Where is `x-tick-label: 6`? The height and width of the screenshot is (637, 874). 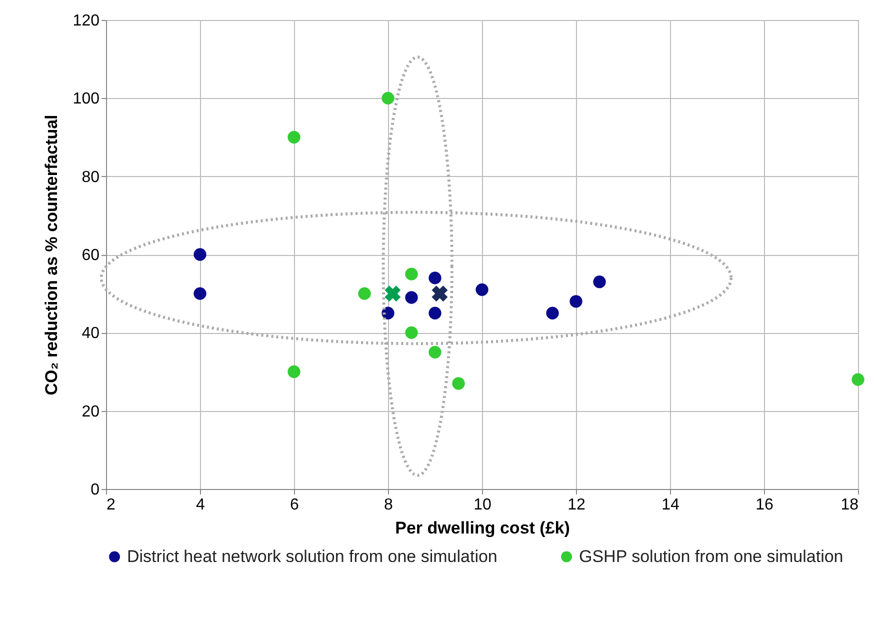 x-tick-label: 6 is located at coordinates (295, 505).